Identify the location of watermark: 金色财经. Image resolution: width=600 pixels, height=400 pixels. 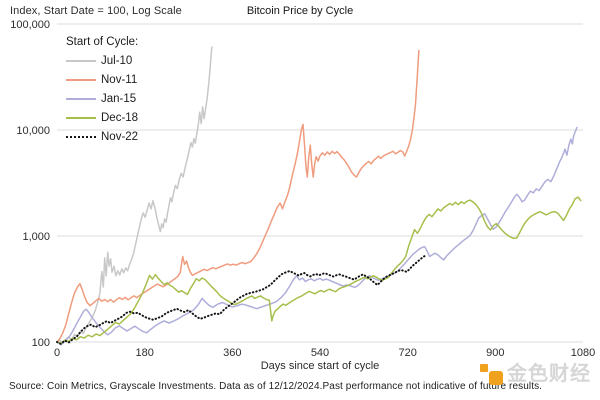
(535, 374).